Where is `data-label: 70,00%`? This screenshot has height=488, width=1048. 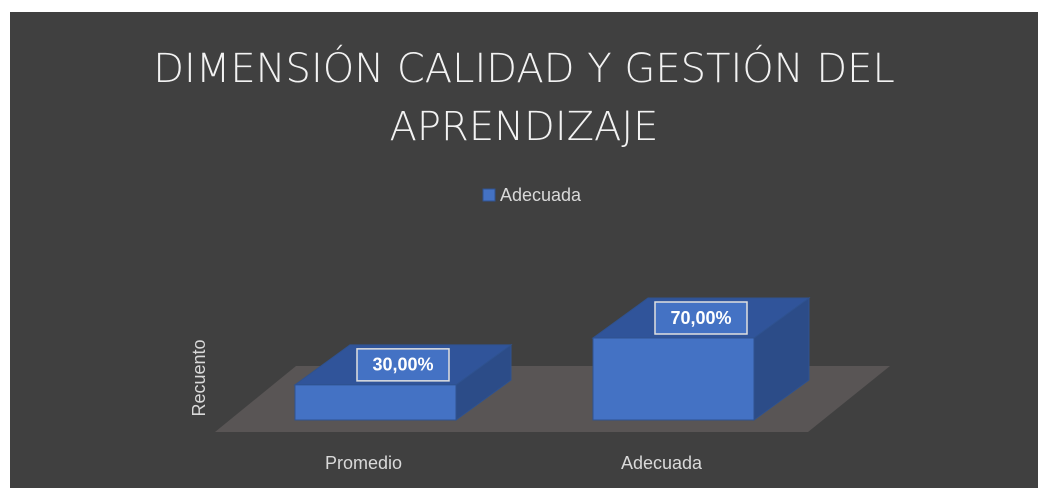
data-label: 70,00% is located at coordinates (700, 318).